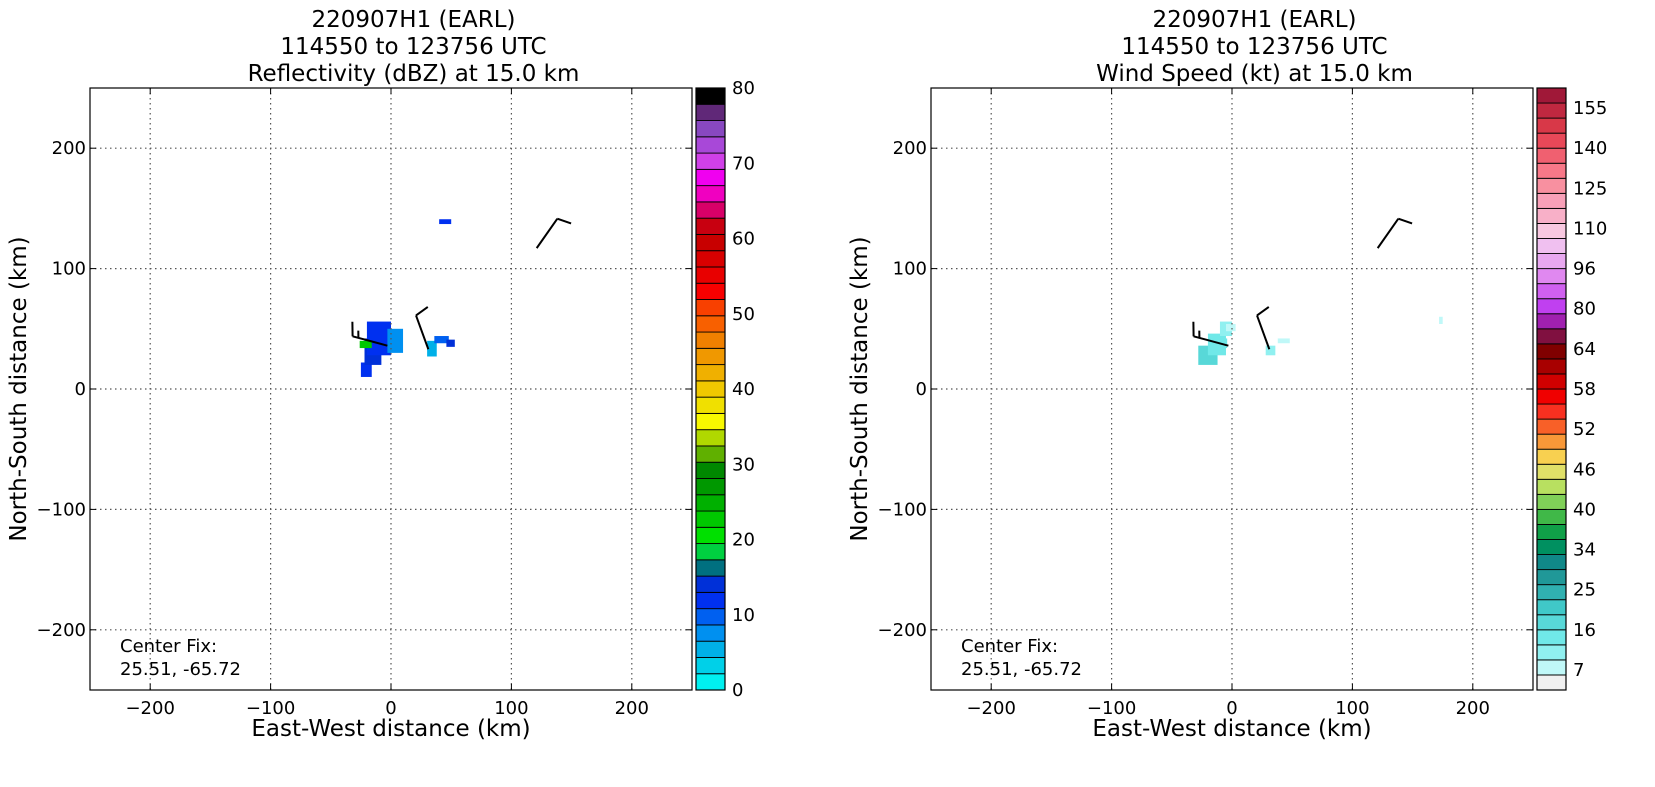 Image resolution: width=1655 pixels, height=787 pixels. What do you see at coordinates (1590, 148) in the screenshot?
I see `colorbar-tick-label: 140` at bounding box center [1590, 148].